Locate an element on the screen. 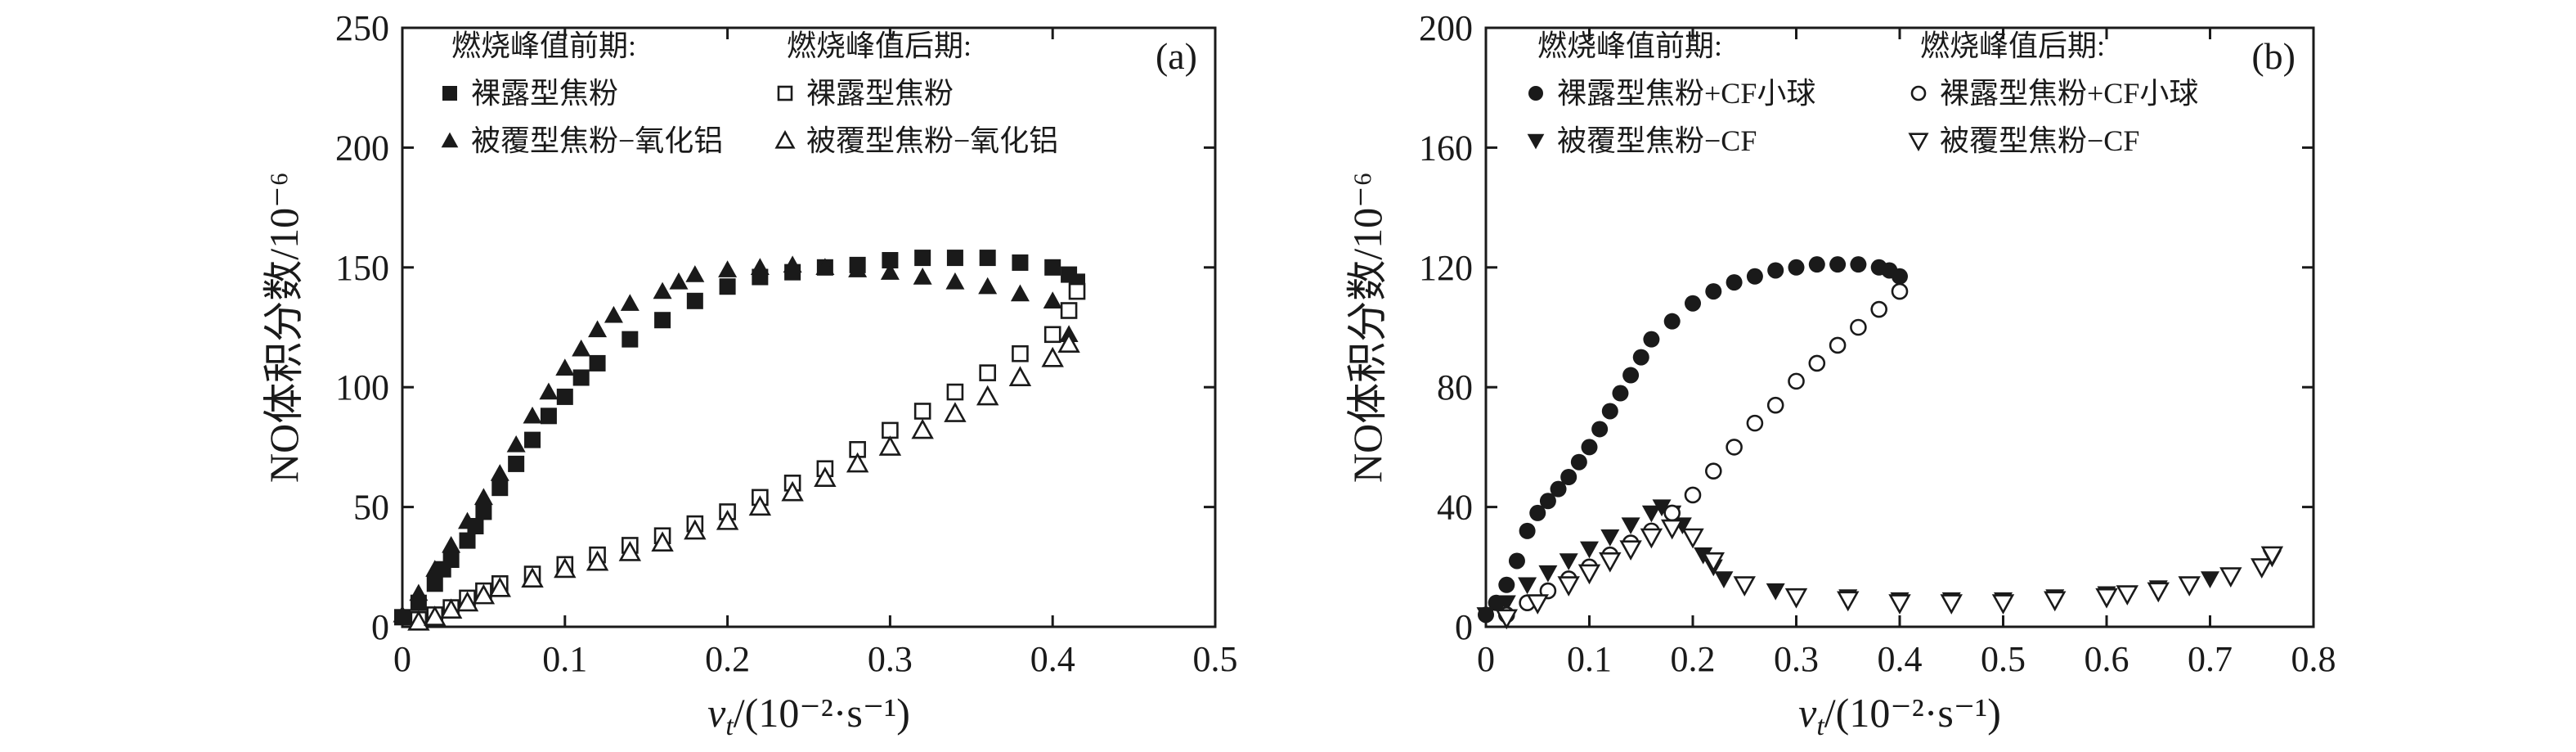  y-tick-label: 160 is located at coordinates (1446, 148).